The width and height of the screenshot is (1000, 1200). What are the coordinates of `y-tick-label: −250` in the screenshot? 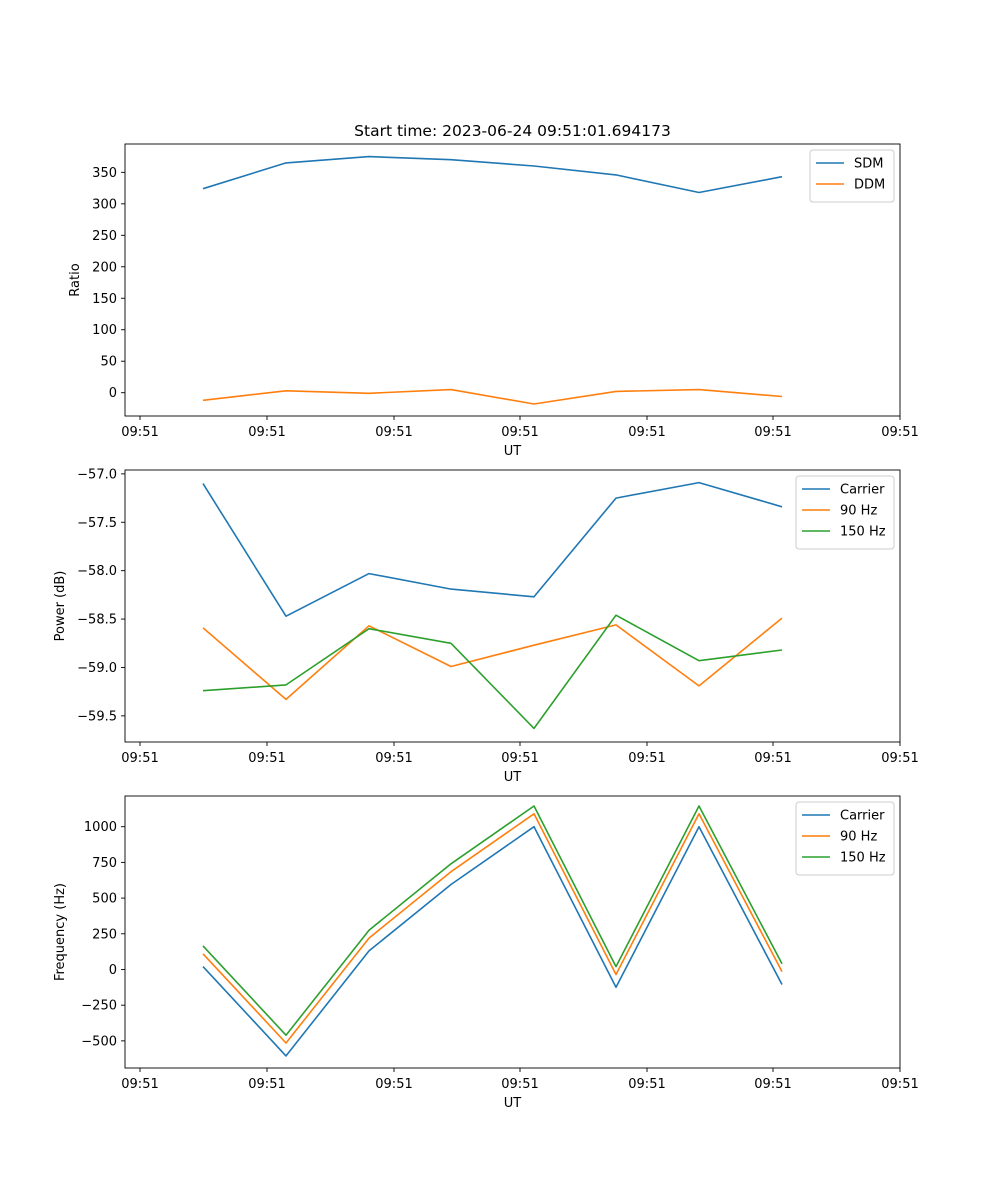 It's located at (99, 1006).